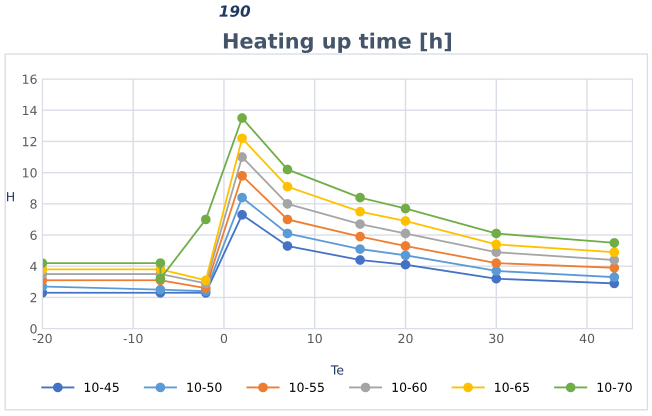  What do you see at coordinates (33, 266) in the screenshot?
I see `y-tick-label: 4` at bounding box center [33, 266].